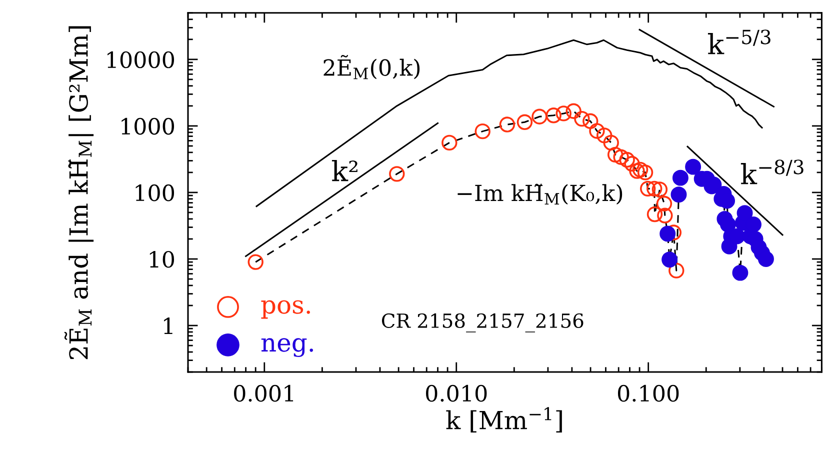  What do you see at coordinates (148, 126) in the screenshot?
I see `y-tick-label: 1000` at bounding box center [148, 126].